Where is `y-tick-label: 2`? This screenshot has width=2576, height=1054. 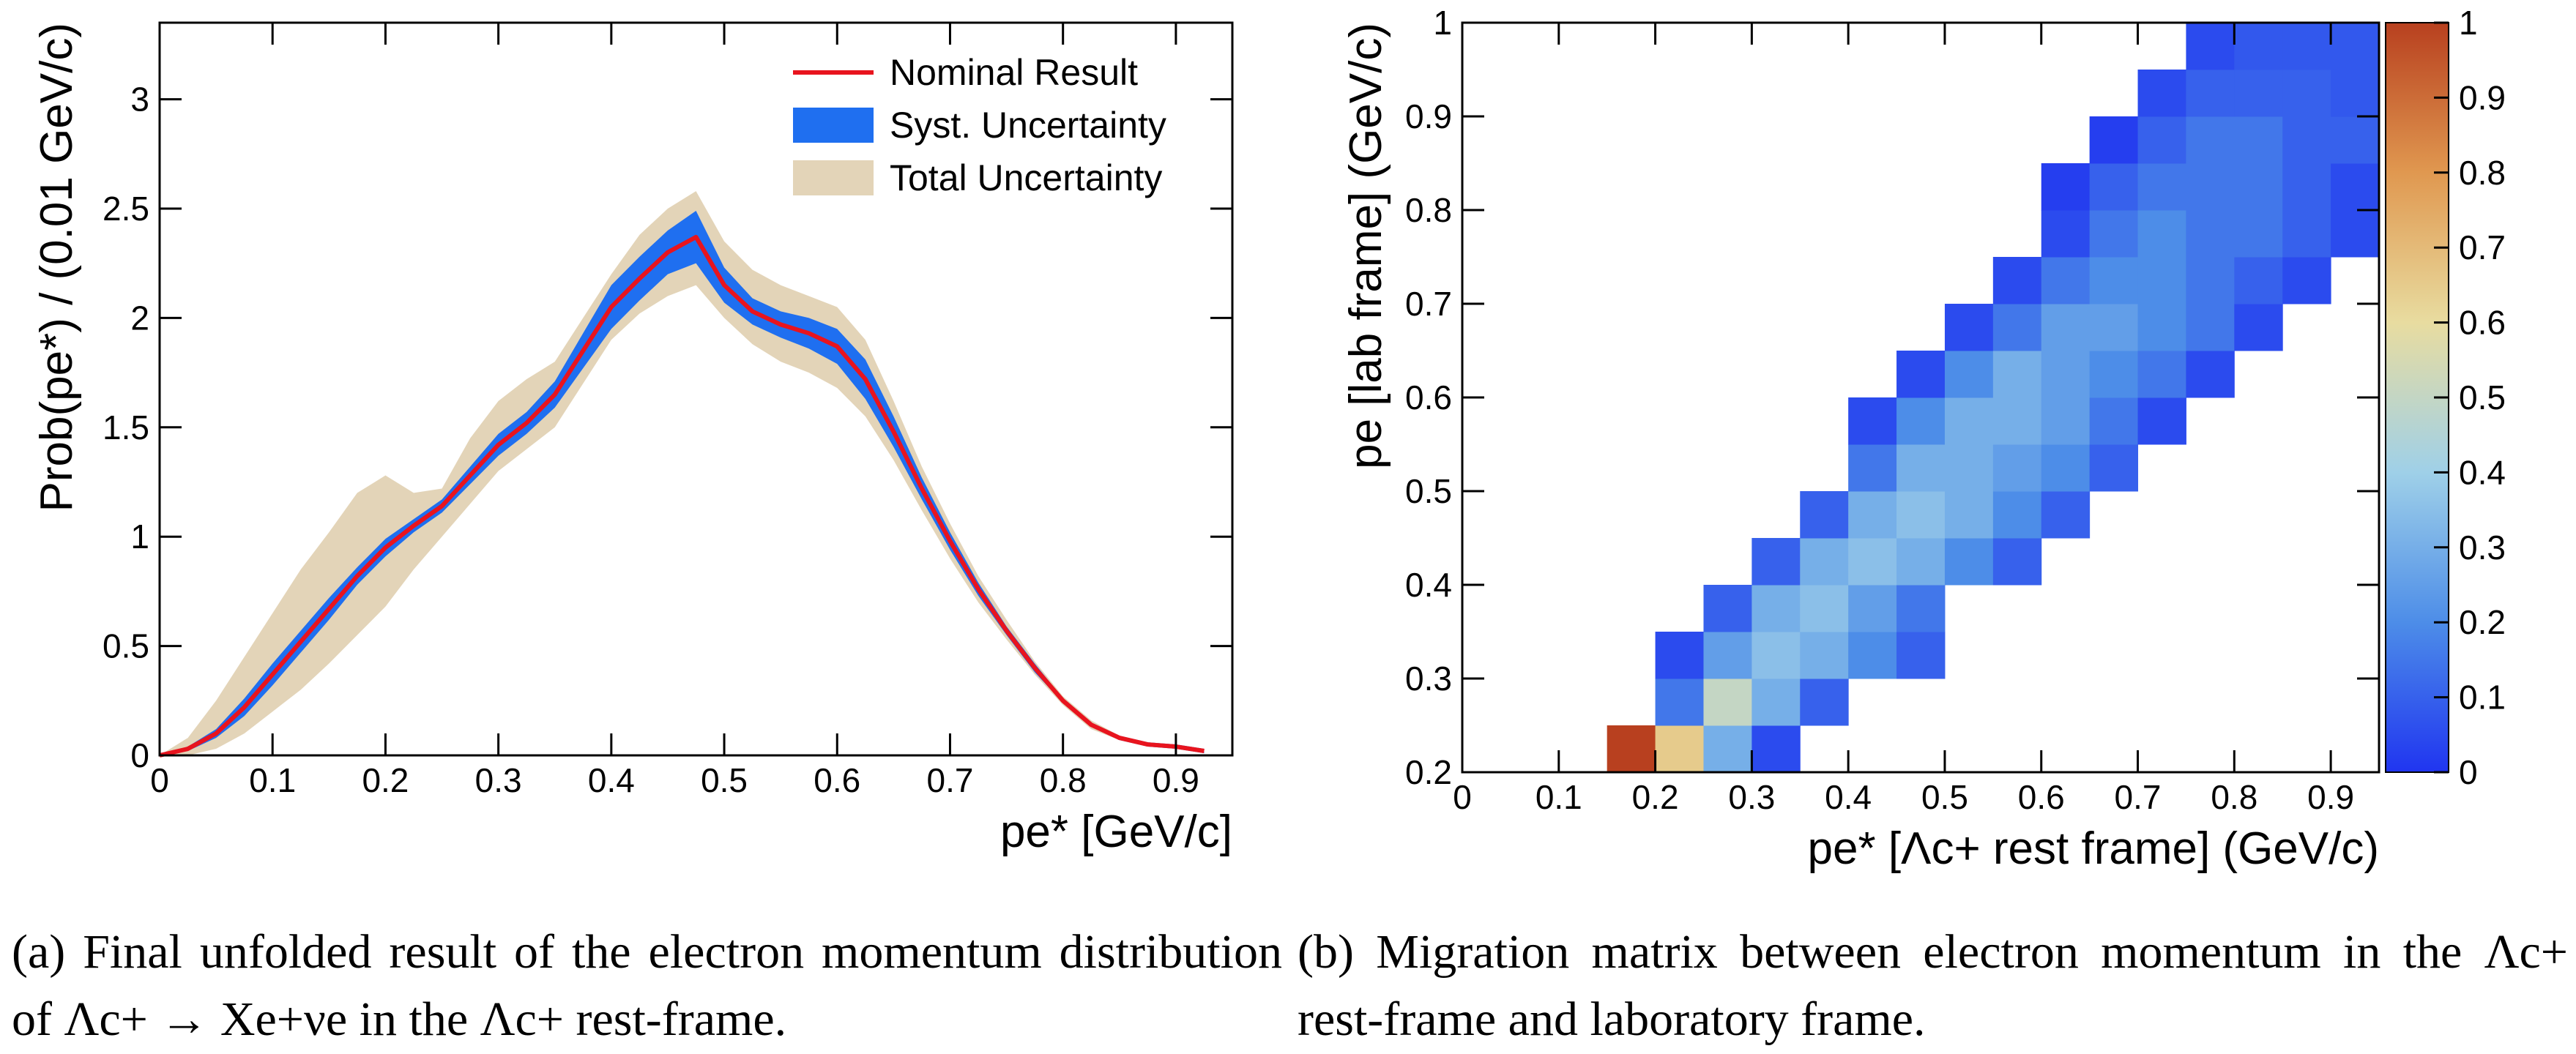
y-tick-label: 2 is located at coordinates (139, 318).